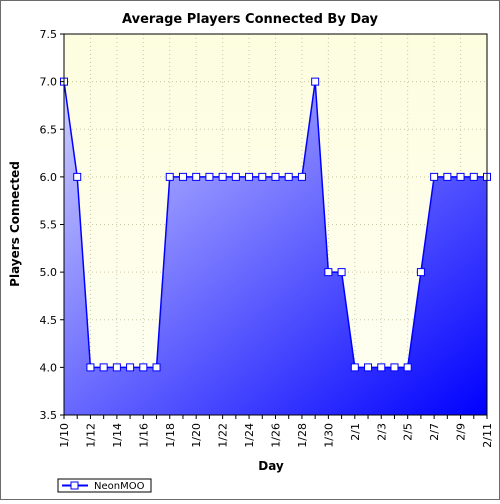 The image size is (500, 504). Describe the element at coordinates (328, 435) in the screenshot. I see `x-tick-label: 1/30` at that location.